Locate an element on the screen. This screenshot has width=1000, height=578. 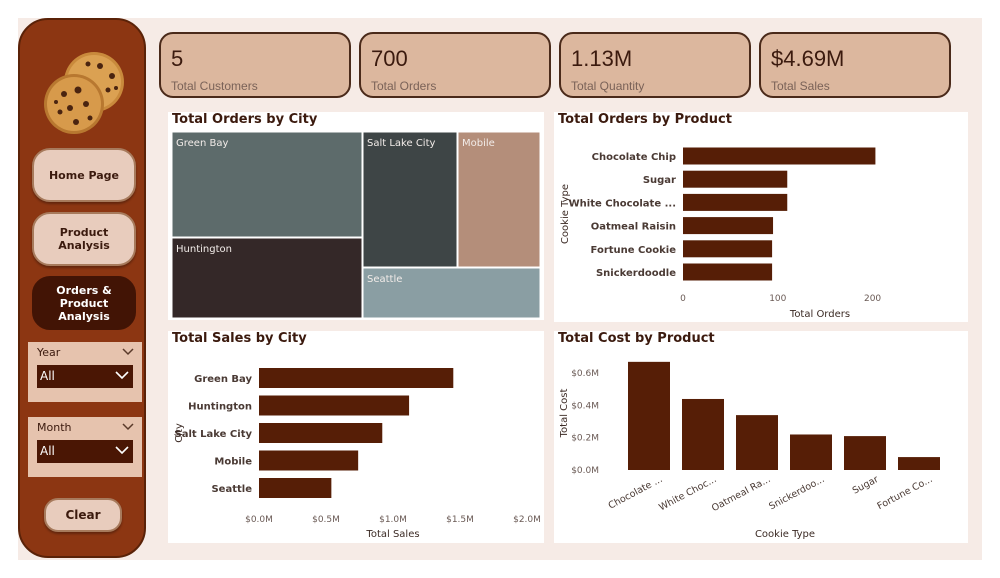
tick-label: $0.5M is located at coordinates (326, 520).